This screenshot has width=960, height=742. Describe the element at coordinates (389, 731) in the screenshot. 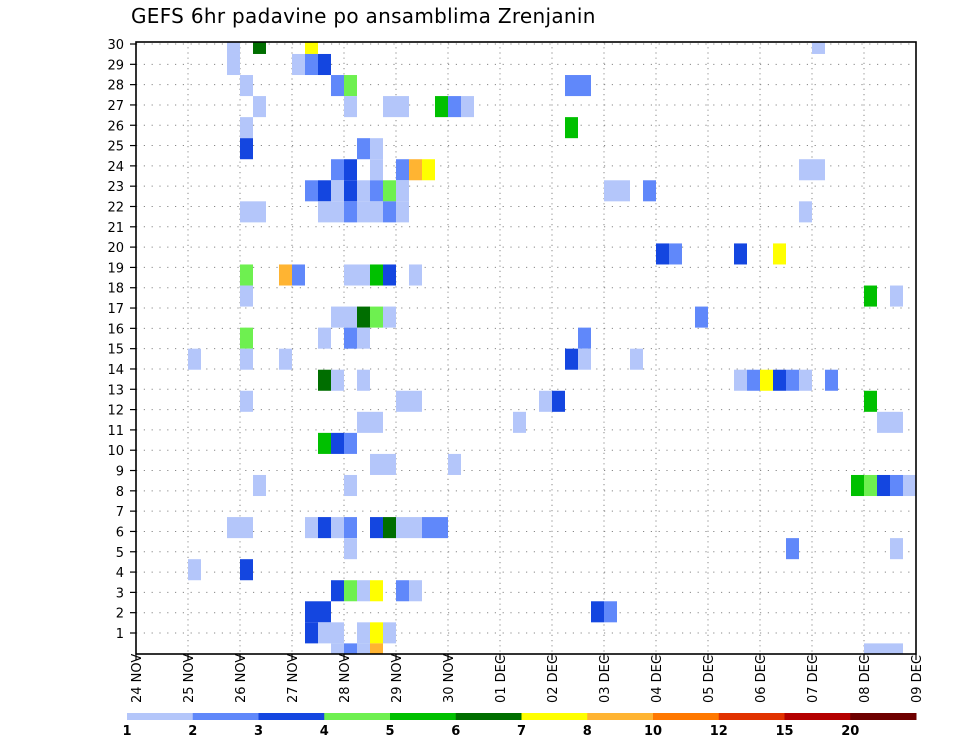

I see `colorbar-label: 5` at that location.